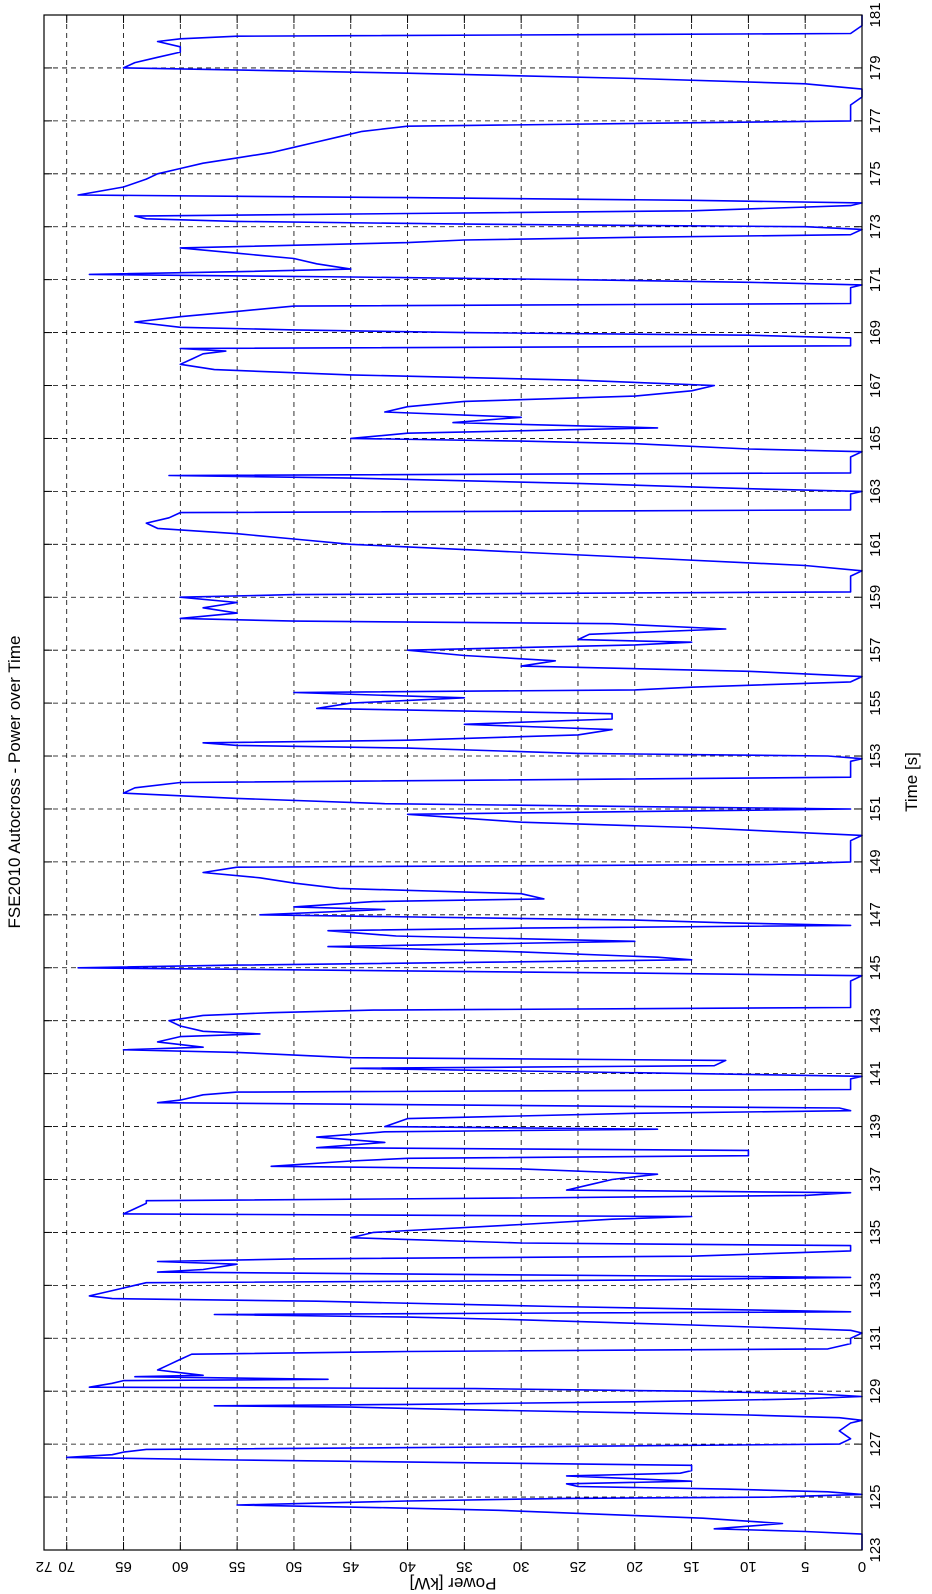  I want to click on x-tick-label: 123, so click(875, 1549).